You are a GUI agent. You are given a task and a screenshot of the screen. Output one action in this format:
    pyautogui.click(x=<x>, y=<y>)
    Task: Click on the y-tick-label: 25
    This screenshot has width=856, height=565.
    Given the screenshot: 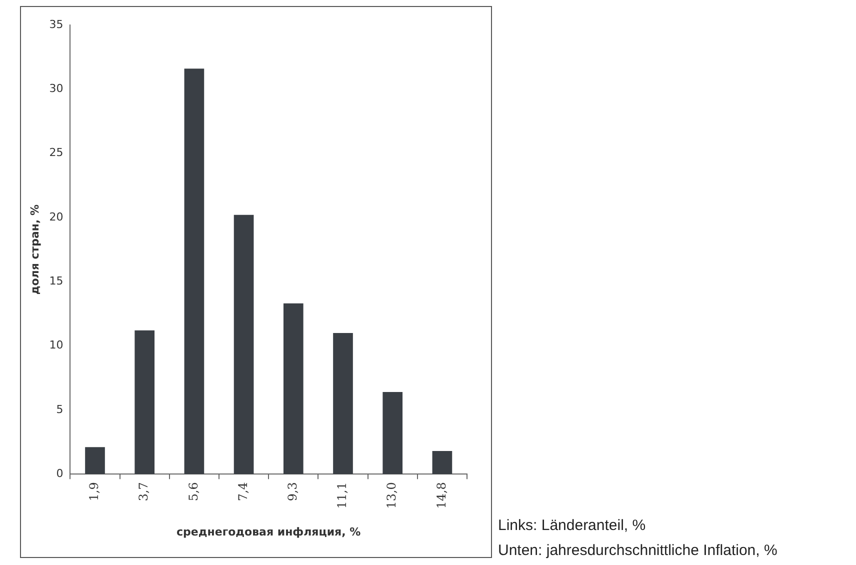 What is the action you would take?
    pyautogui.click(x=56, y=153)
    